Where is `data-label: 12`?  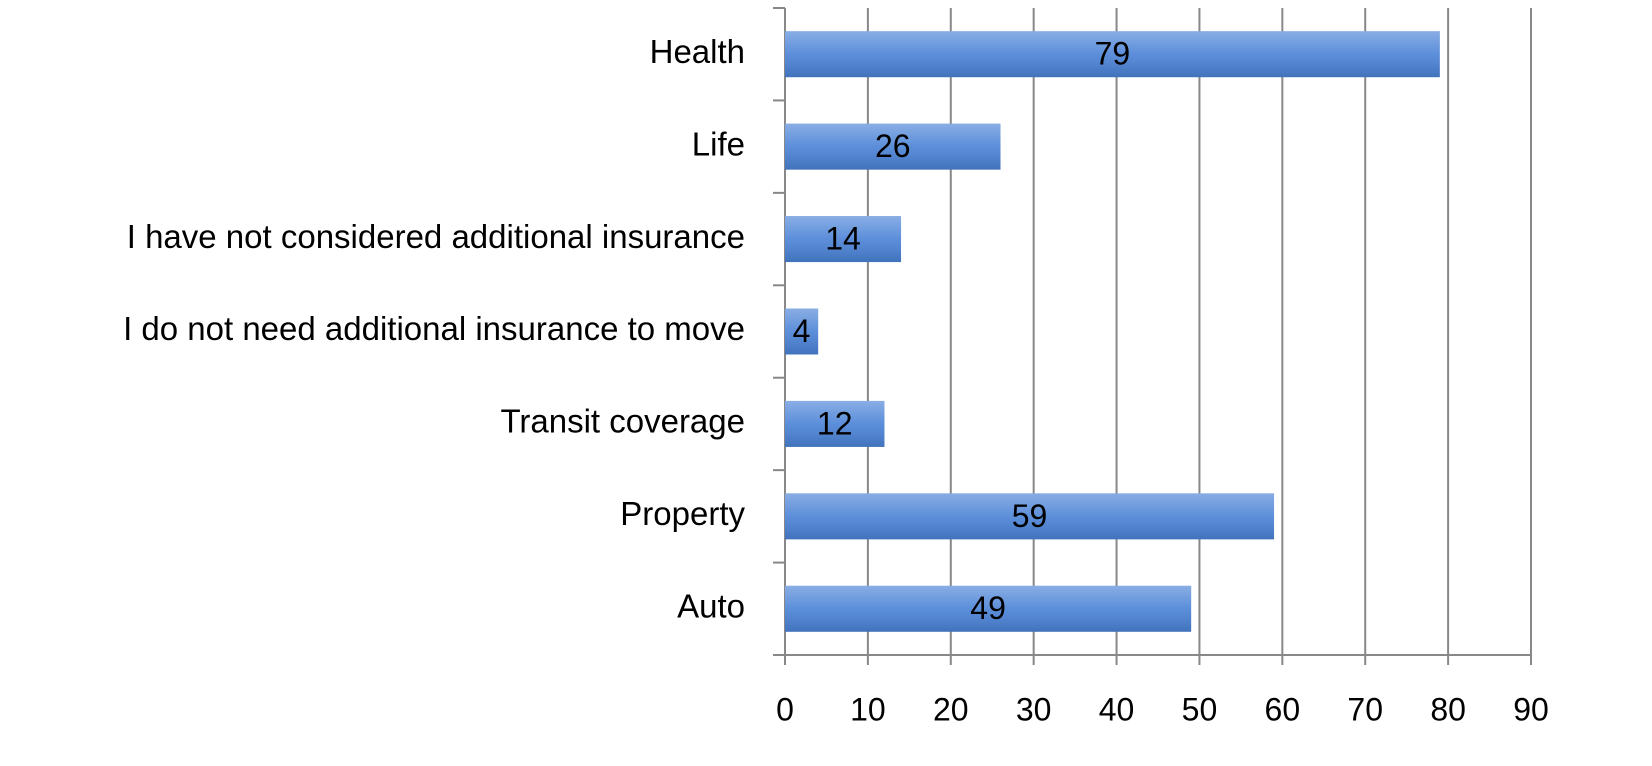
data-label: 12 is located at coordinates (835, 423).